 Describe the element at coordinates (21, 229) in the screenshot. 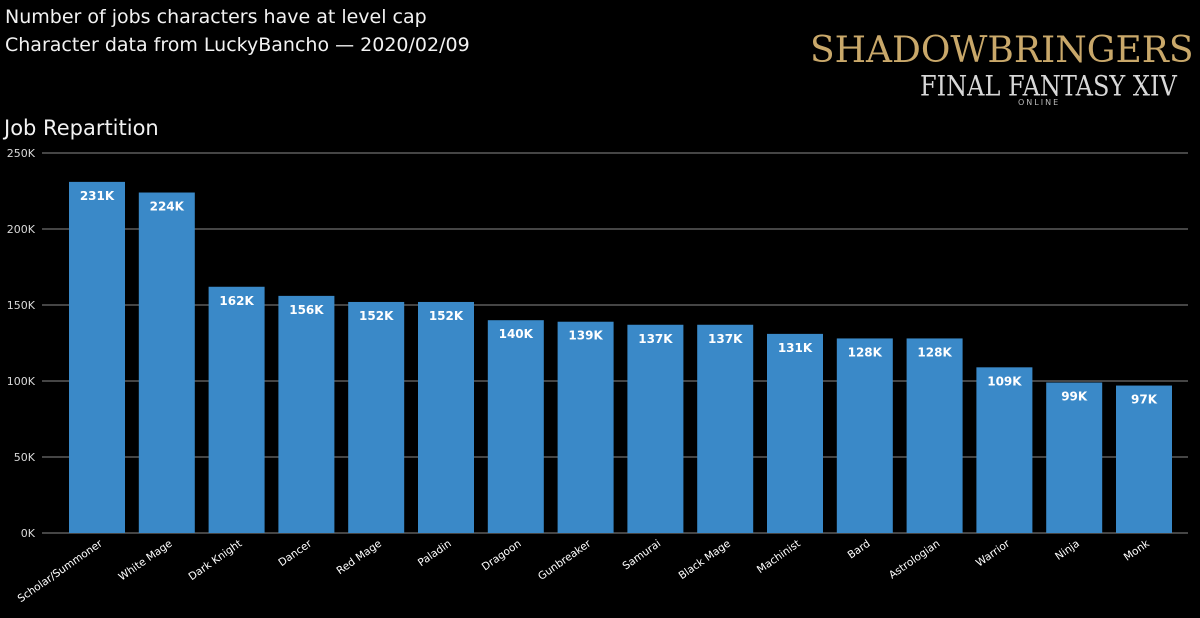

I see `y-tick-label: 200K` at that location.